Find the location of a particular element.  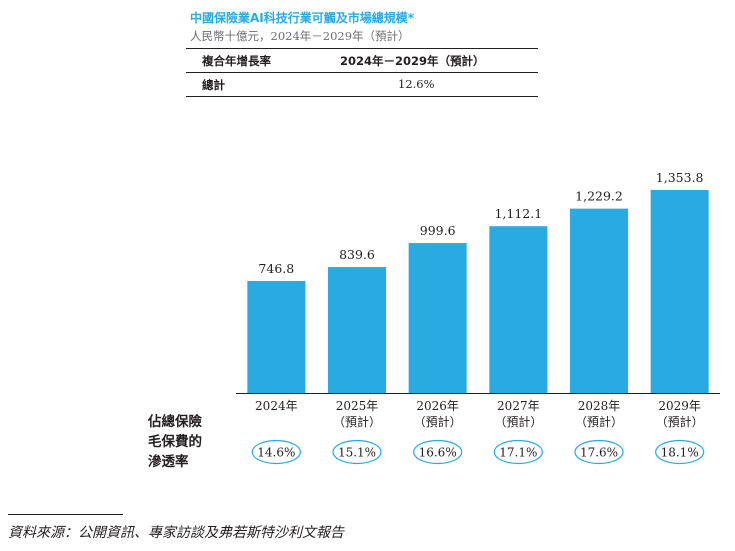

bar-value-label: 746.8 is located at coordinates (276, 268).